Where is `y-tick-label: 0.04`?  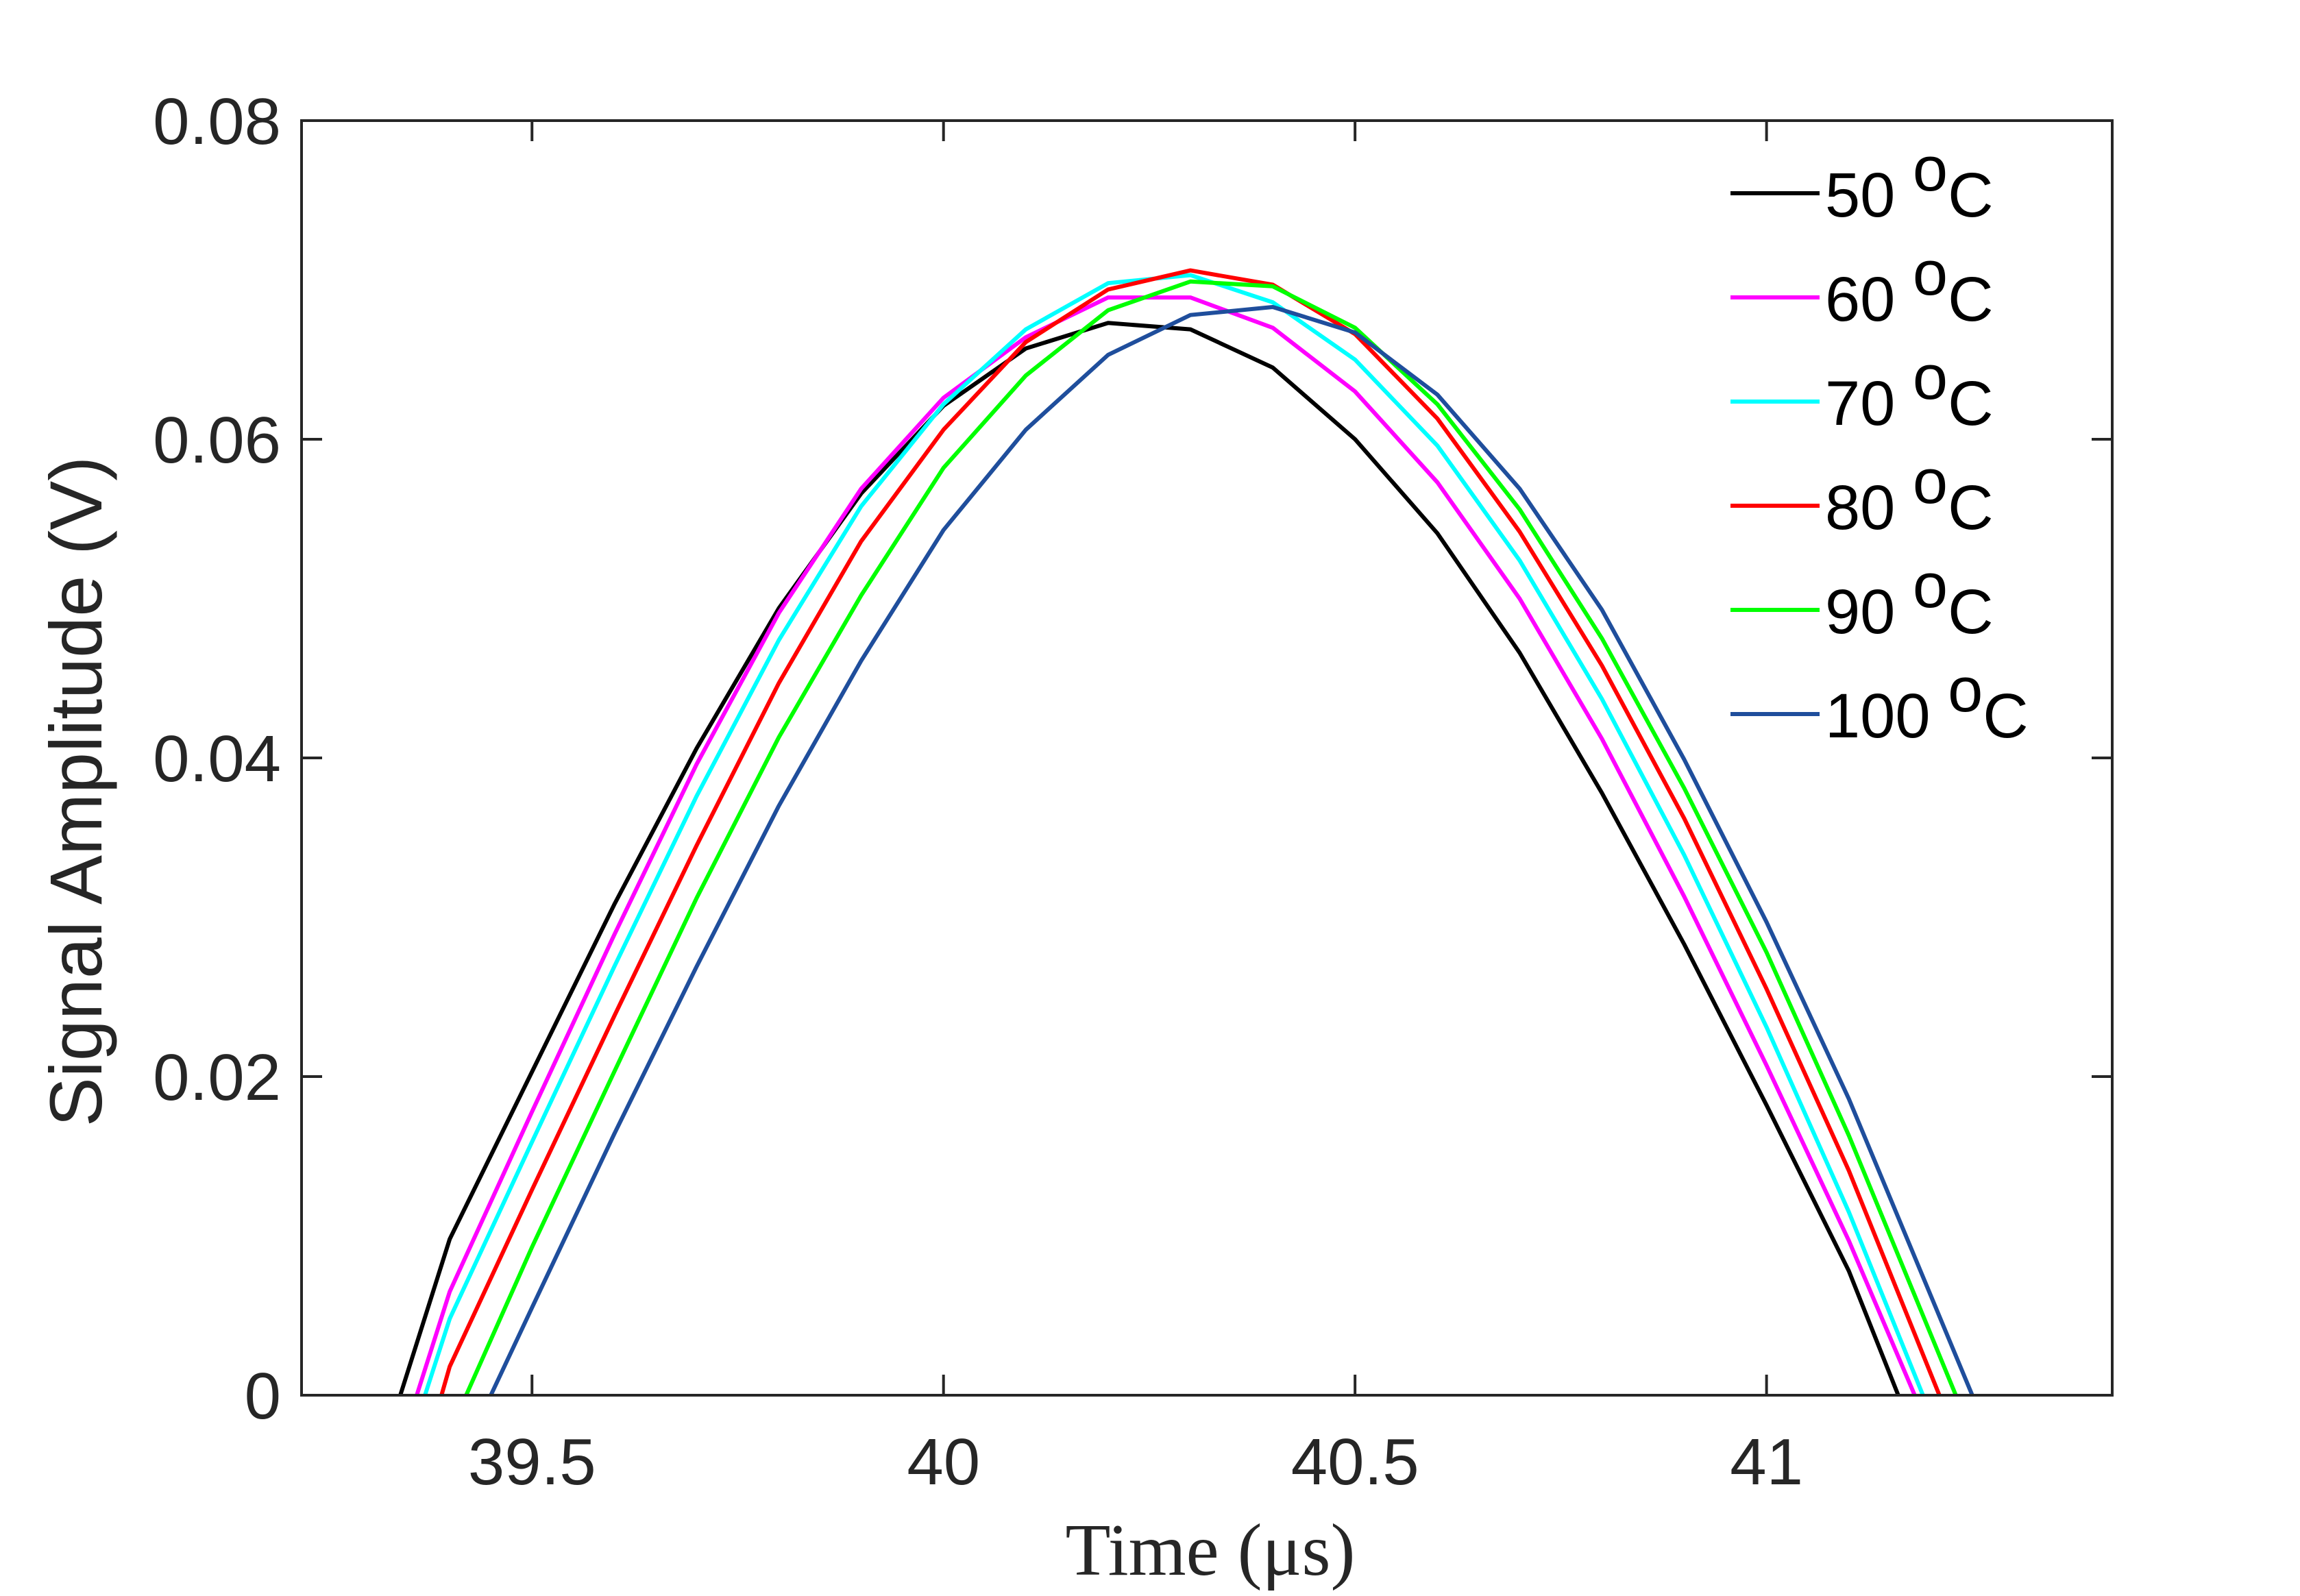 y-tick-label: 0.04 is located at coordinates (217, 759).